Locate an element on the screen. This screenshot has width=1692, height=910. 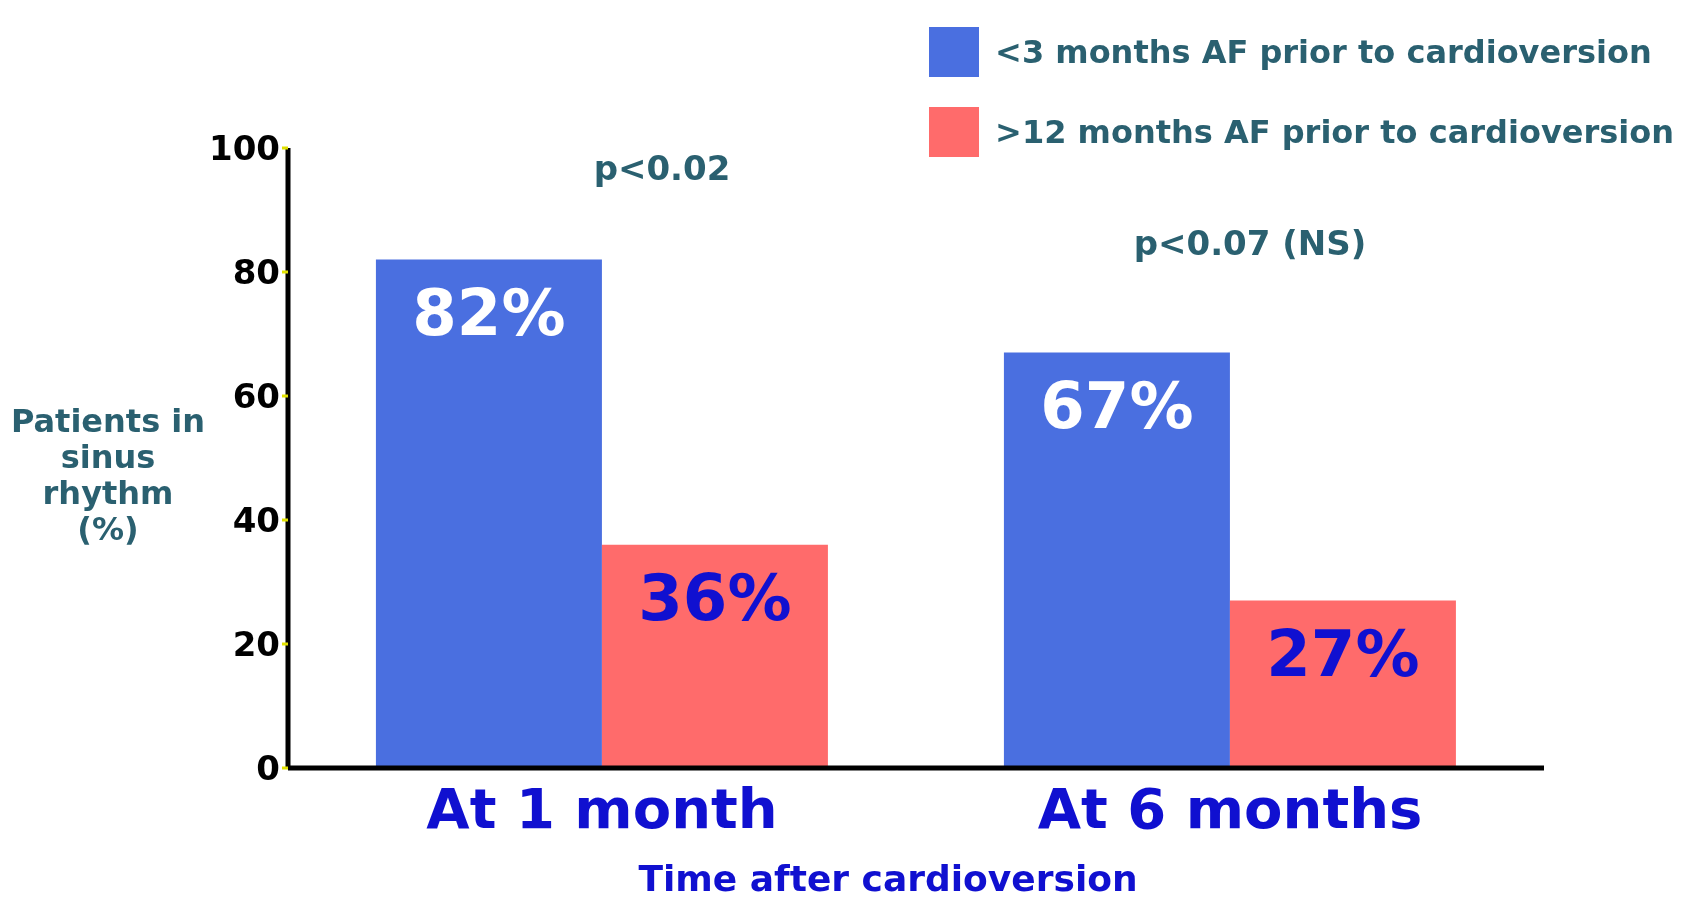
x-tick-label: At 1 month is located at coordinates (602, 808).